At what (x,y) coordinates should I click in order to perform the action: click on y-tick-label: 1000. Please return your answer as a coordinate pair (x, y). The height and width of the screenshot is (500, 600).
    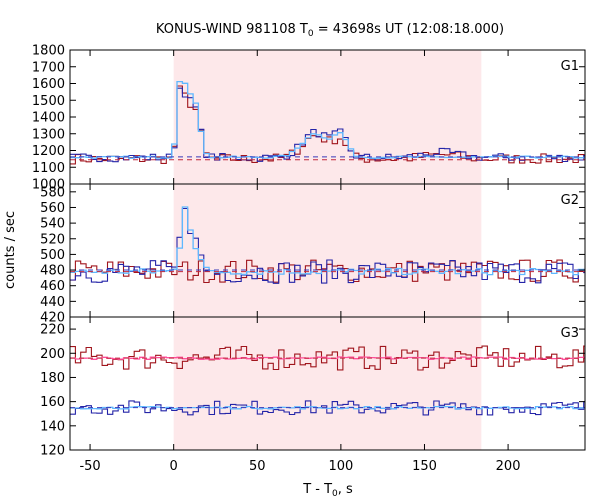
    Looking at the image, I should click on (48, 185).